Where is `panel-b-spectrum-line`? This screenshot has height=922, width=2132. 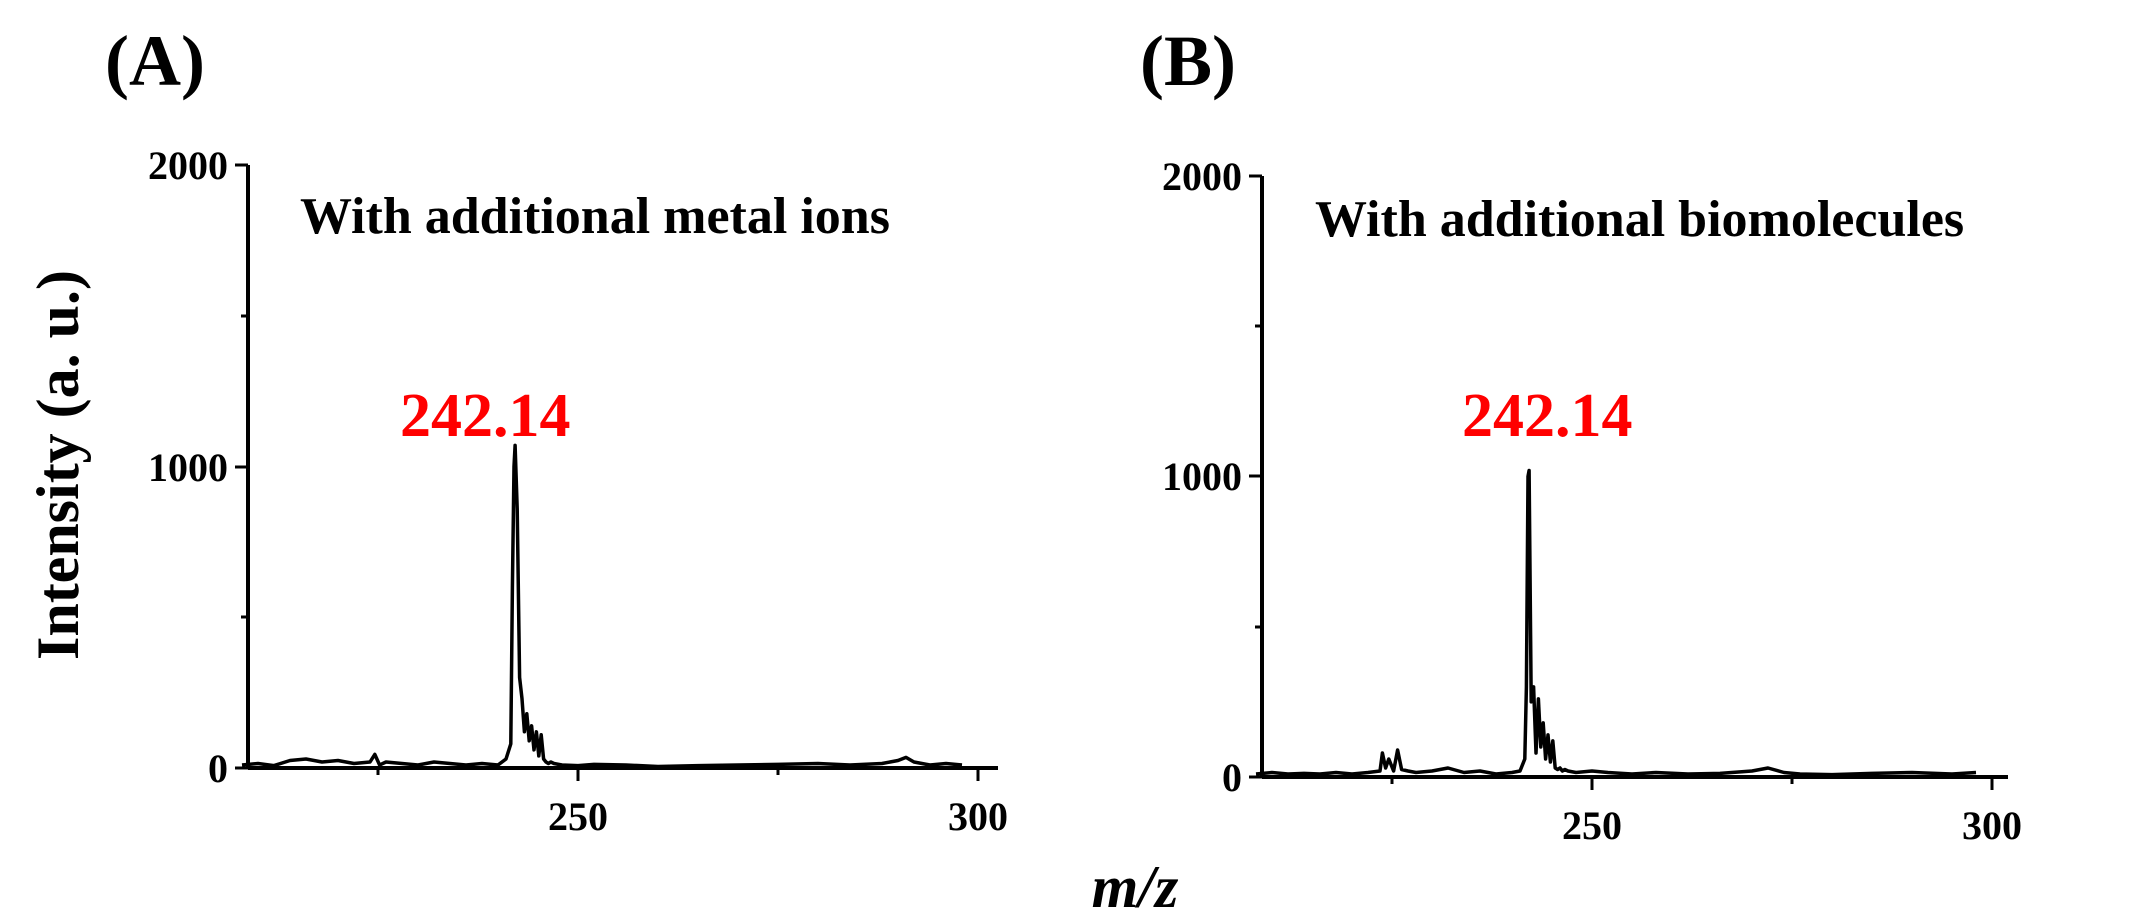
panel-b-spectrum-line is located at coordinates (1616, 622).